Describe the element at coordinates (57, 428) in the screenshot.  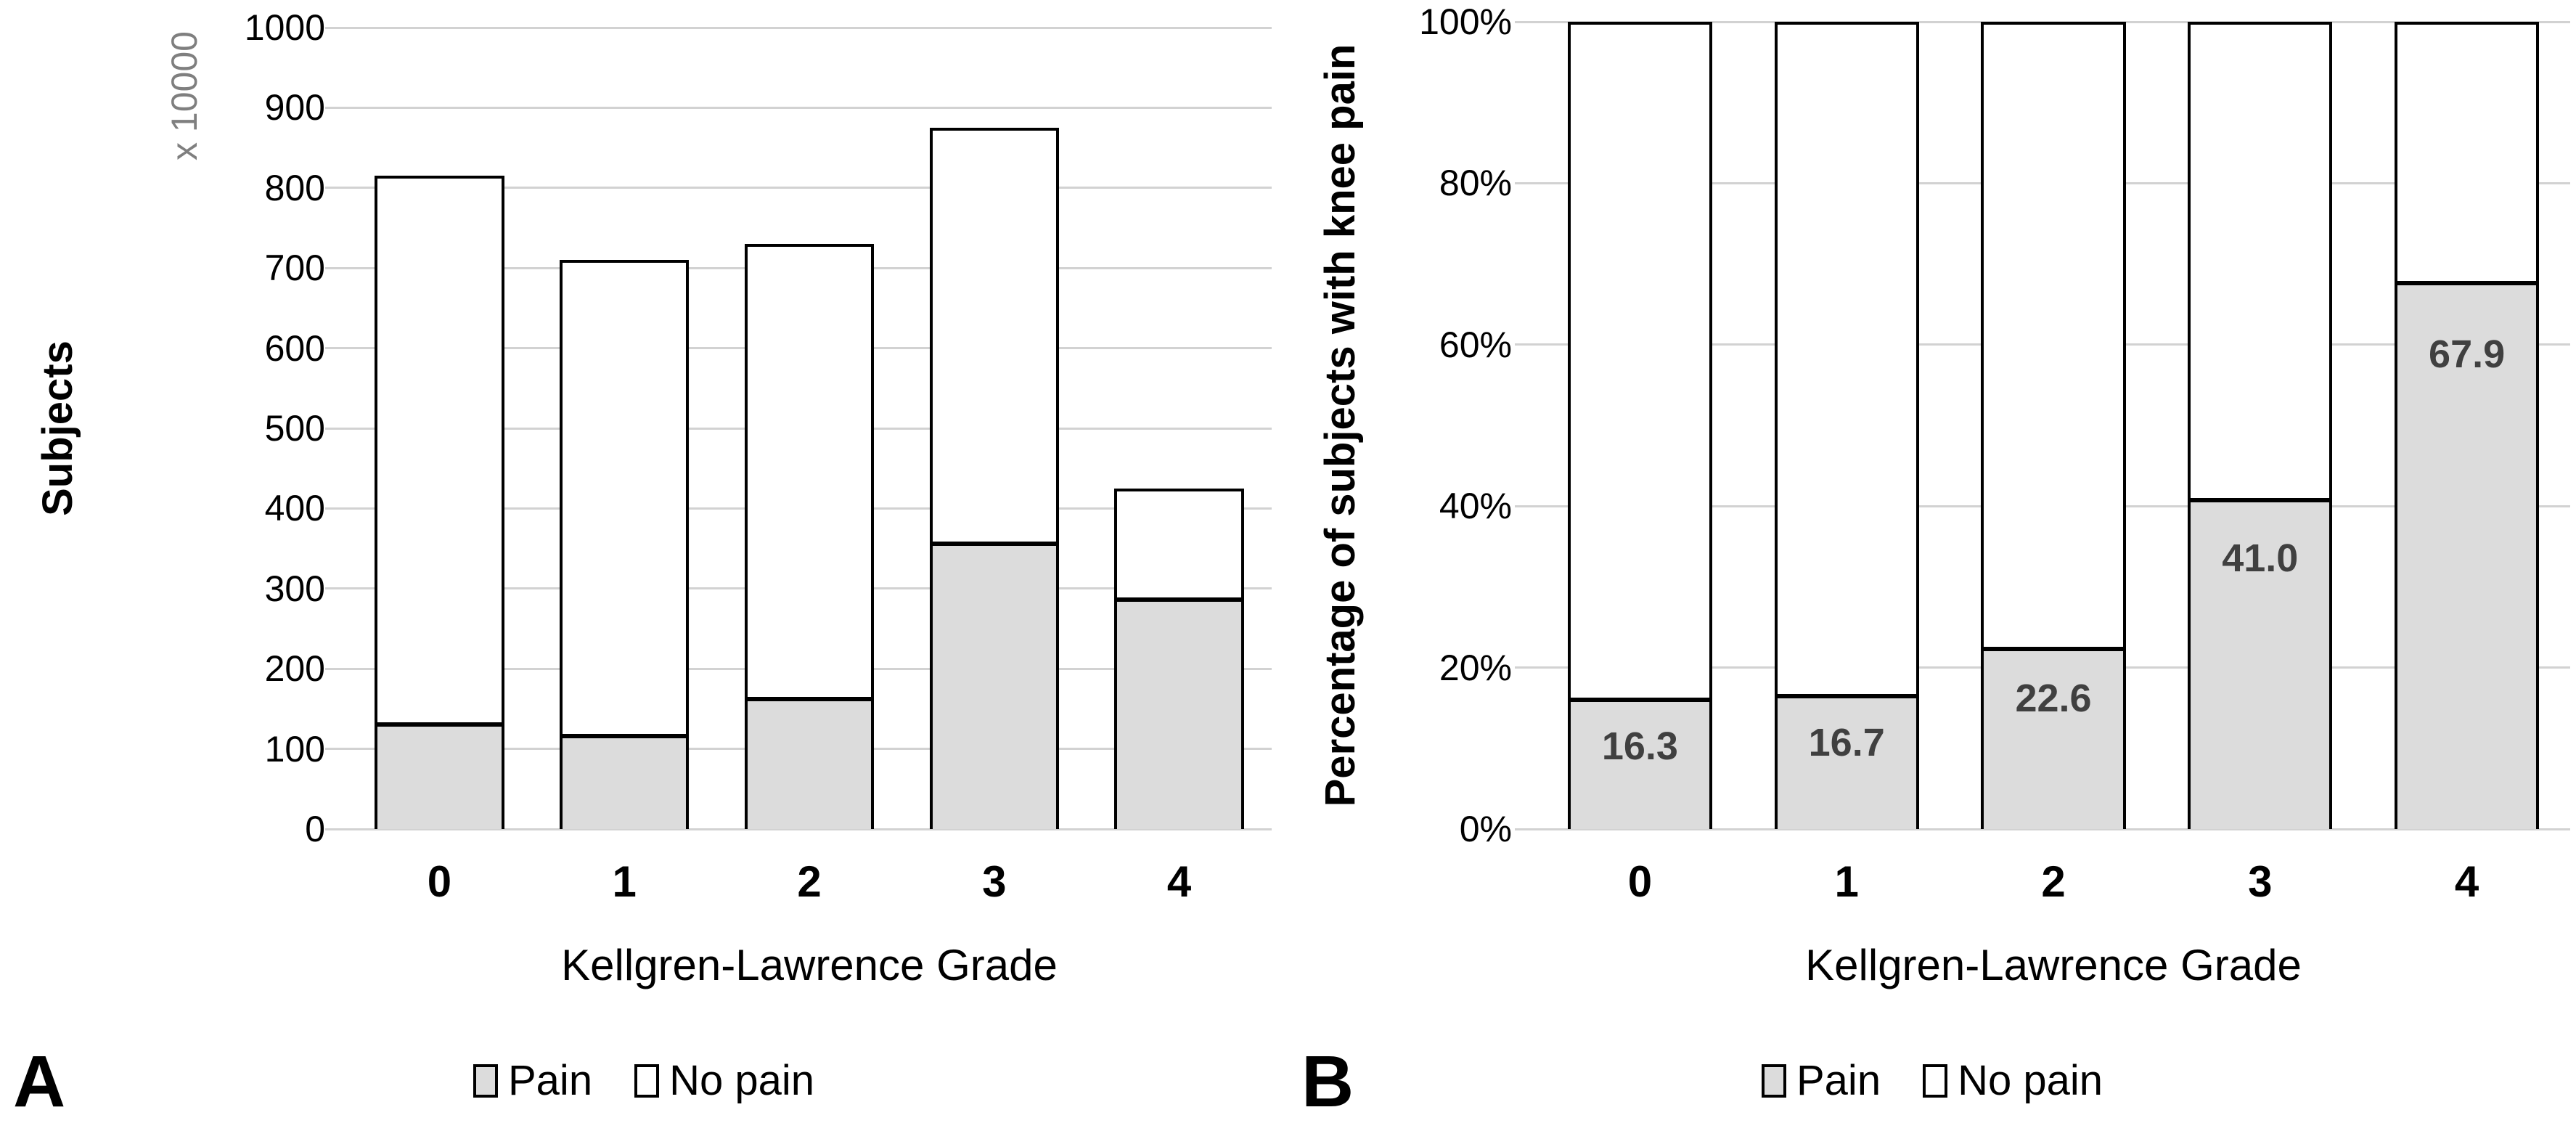
I see `y-axis-title-a: Subjects` at that location.